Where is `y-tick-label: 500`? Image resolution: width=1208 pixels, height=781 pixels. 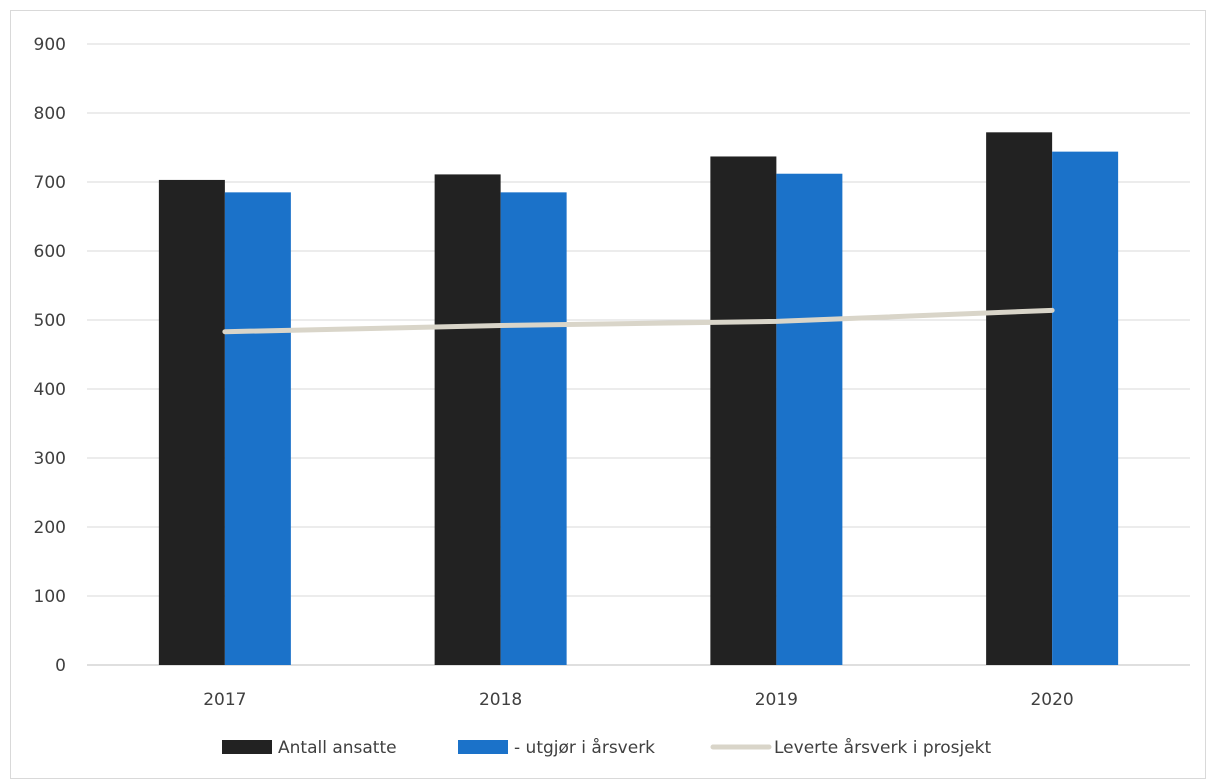 y-tick-label: 500 is located at coordinates (50, 321).